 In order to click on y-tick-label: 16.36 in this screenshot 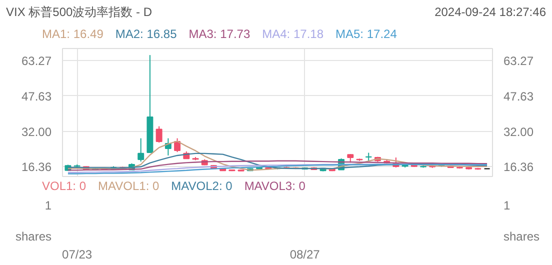, I will do `click(36, 167)`.